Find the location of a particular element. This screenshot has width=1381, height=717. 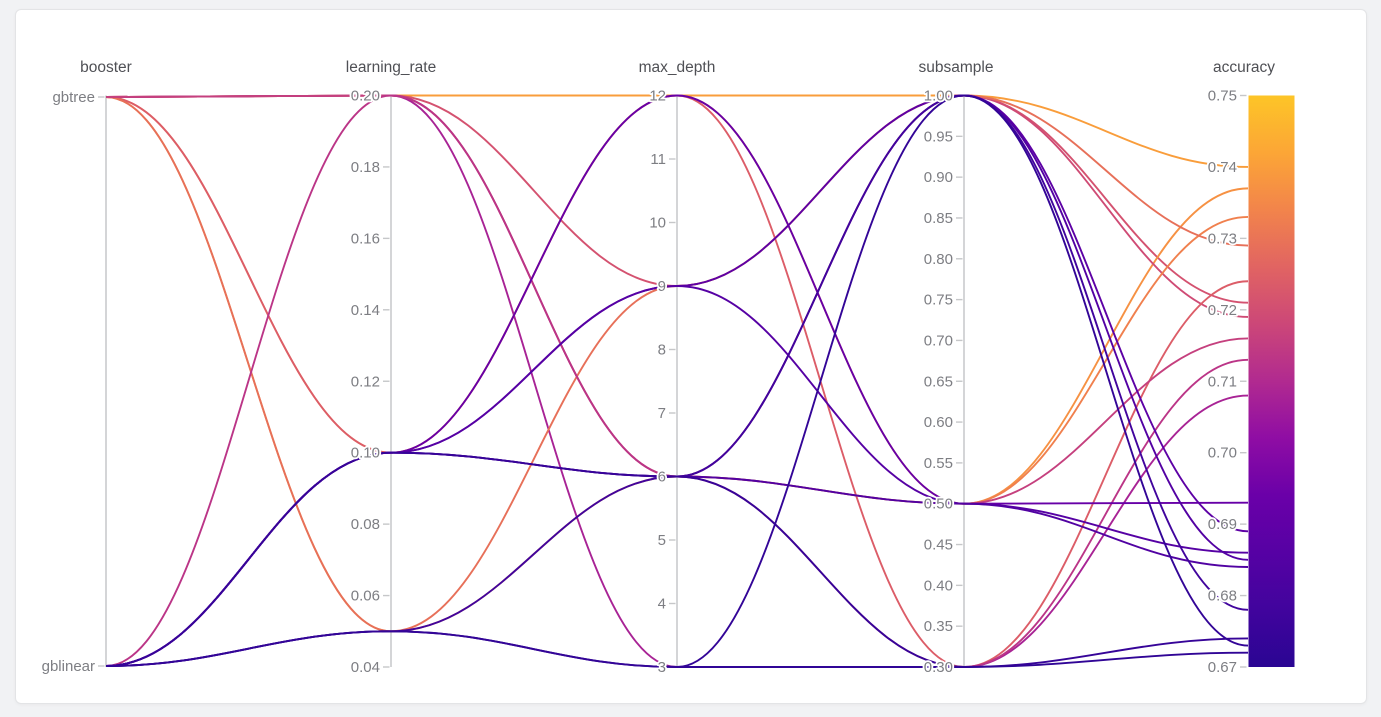

tick-label-booster: gbtree is located at coordinates (73, 97).